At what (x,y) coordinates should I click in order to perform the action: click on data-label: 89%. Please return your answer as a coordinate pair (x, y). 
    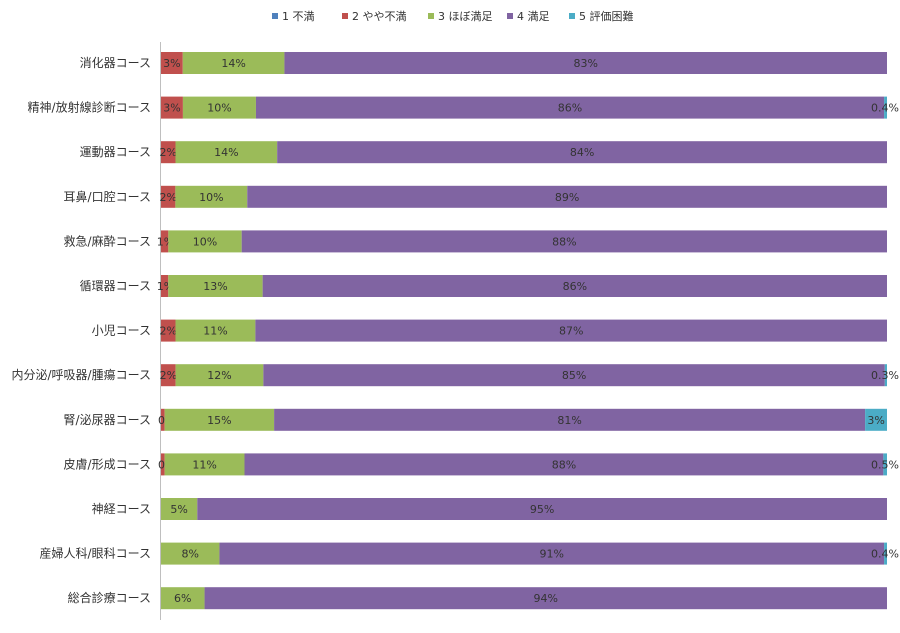
    Looking at the image, I should click on (567, 197).